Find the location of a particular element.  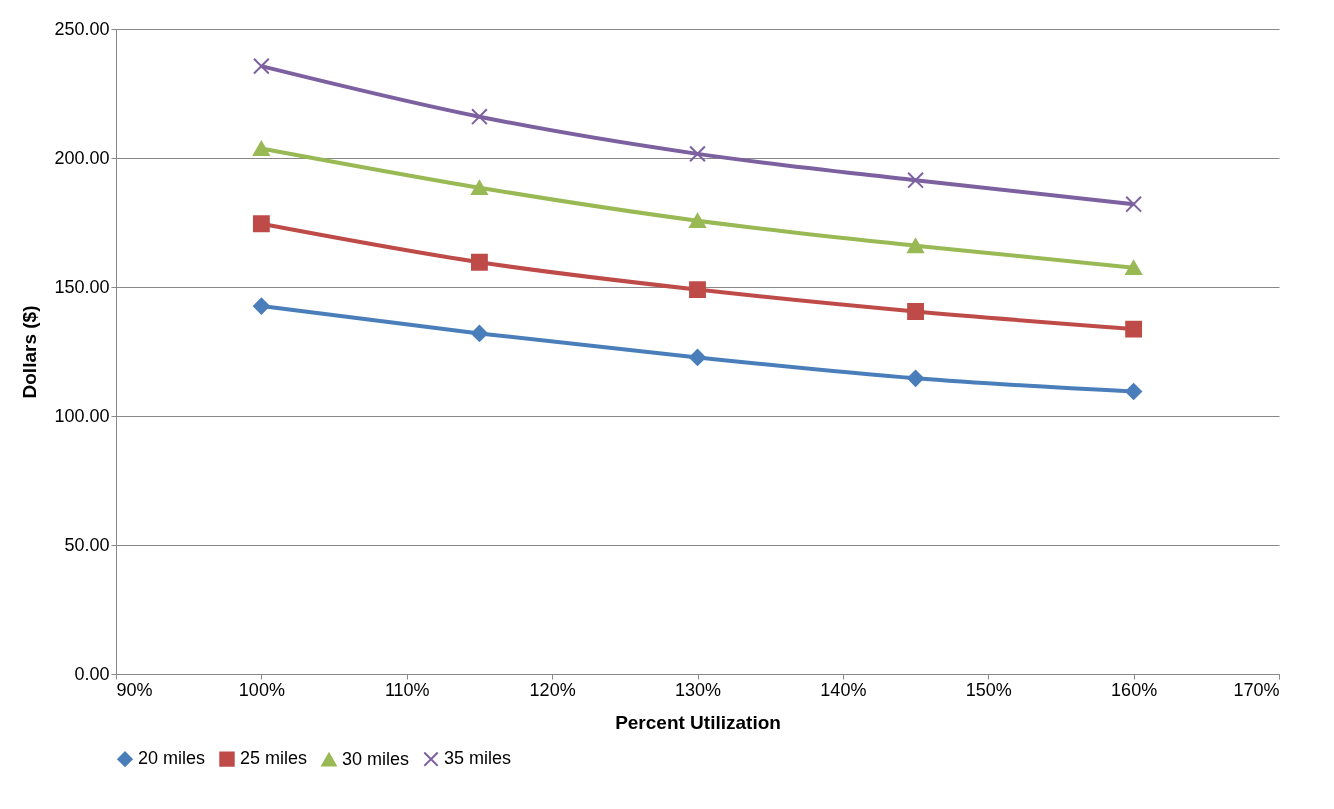

y-tick-label: 100.00 is located at coordinates (82, 415).